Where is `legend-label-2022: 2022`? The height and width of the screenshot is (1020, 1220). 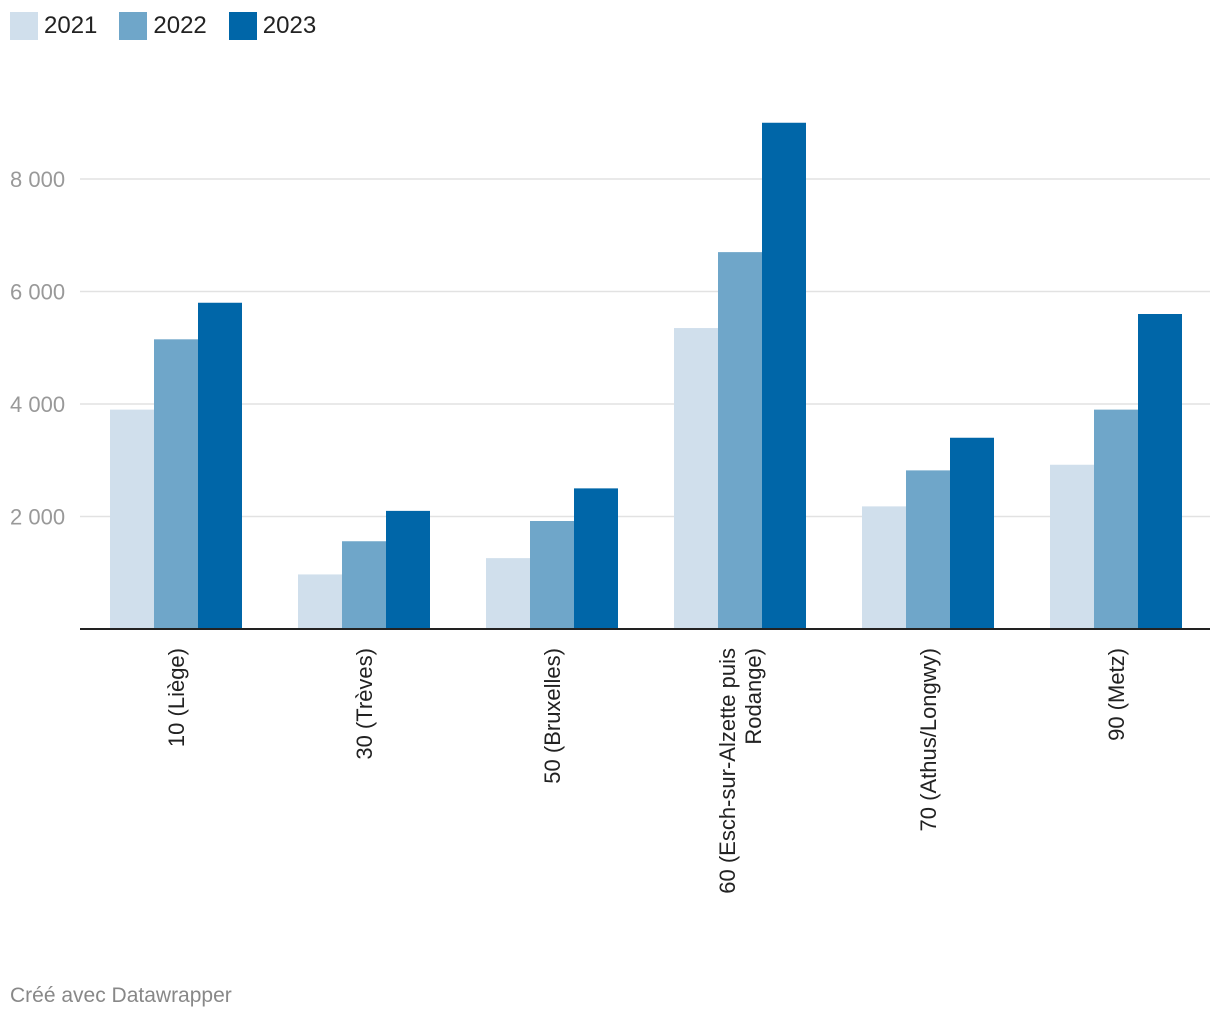
legend-label-2022: 2022 is located at coordinates (180, 25).